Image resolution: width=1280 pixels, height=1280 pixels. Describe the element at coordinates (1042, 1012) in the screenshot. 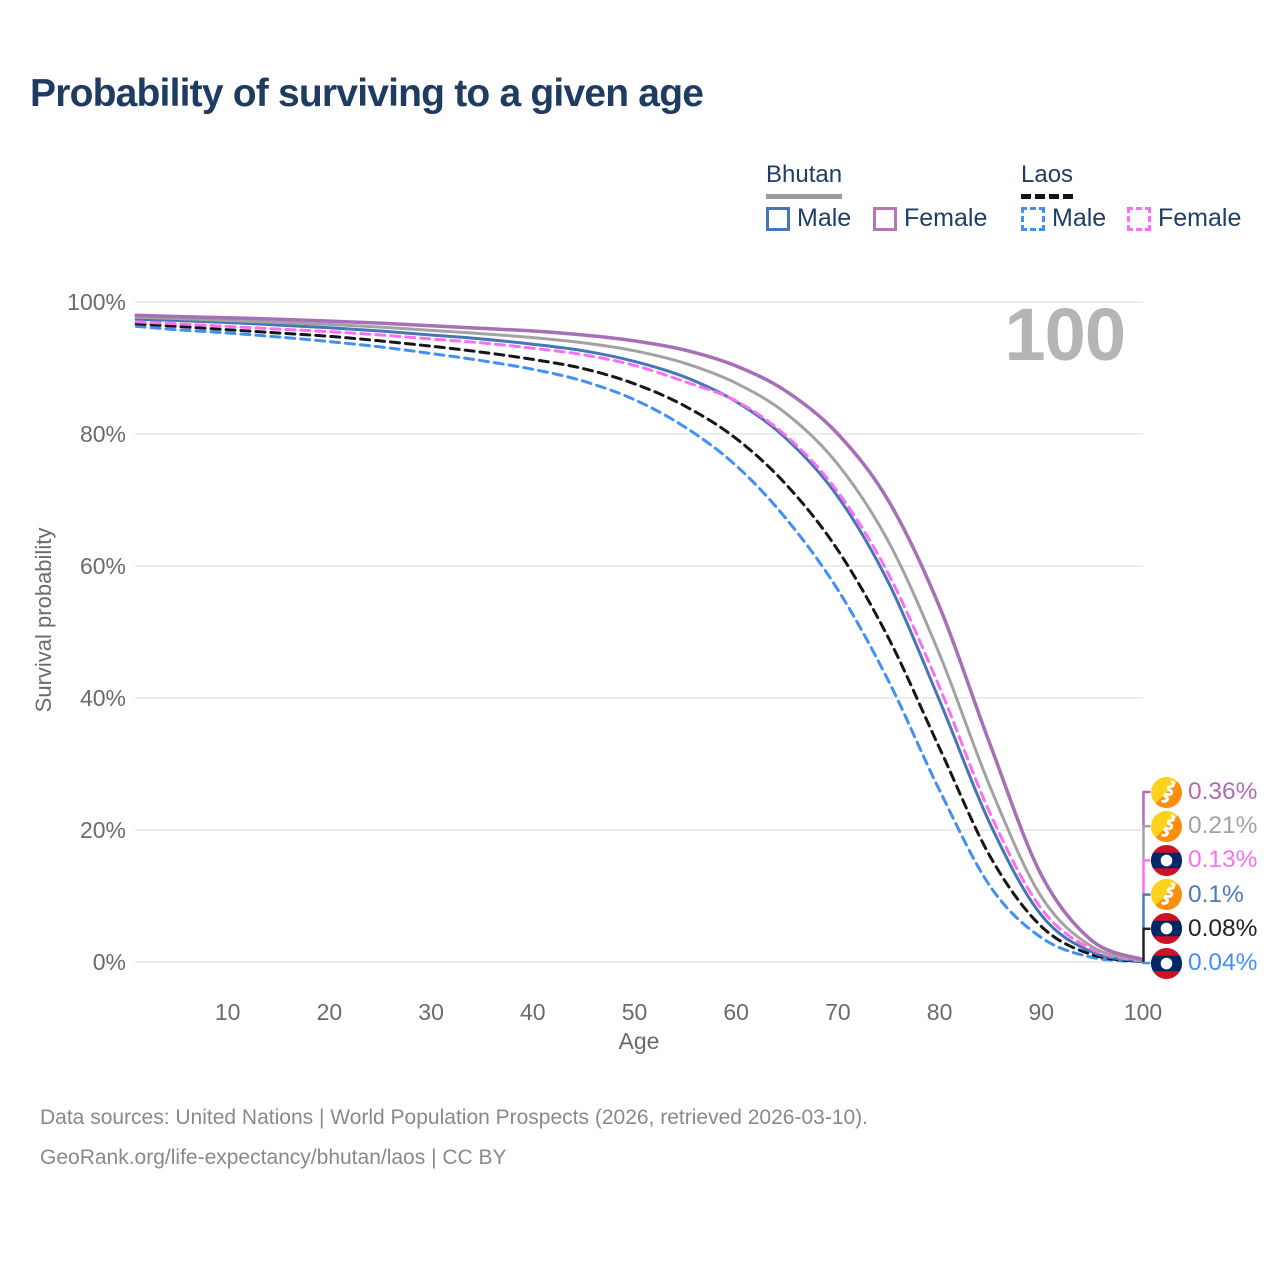

I see `x-tick-label: 90` at that location.